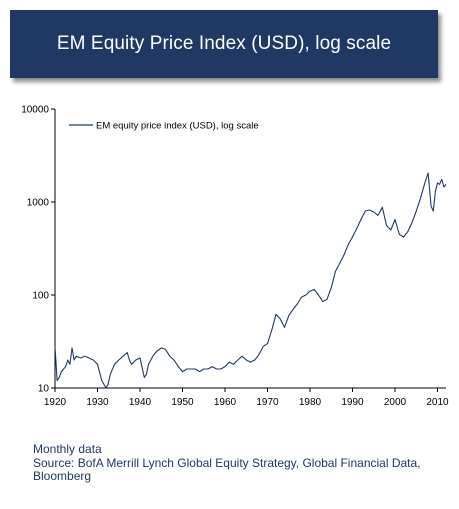 This screenshot has width=459, height=509. What do you see at coordinates (62, 476) in the screenshot?
I see `footer-source-note-cont: Bloomberg` at bounding box center [62, 476].